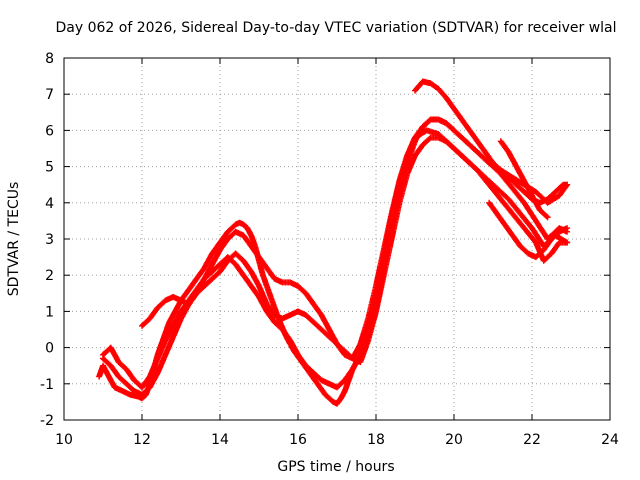  I want to click on x-tick-label: 10, so click(64, 440).